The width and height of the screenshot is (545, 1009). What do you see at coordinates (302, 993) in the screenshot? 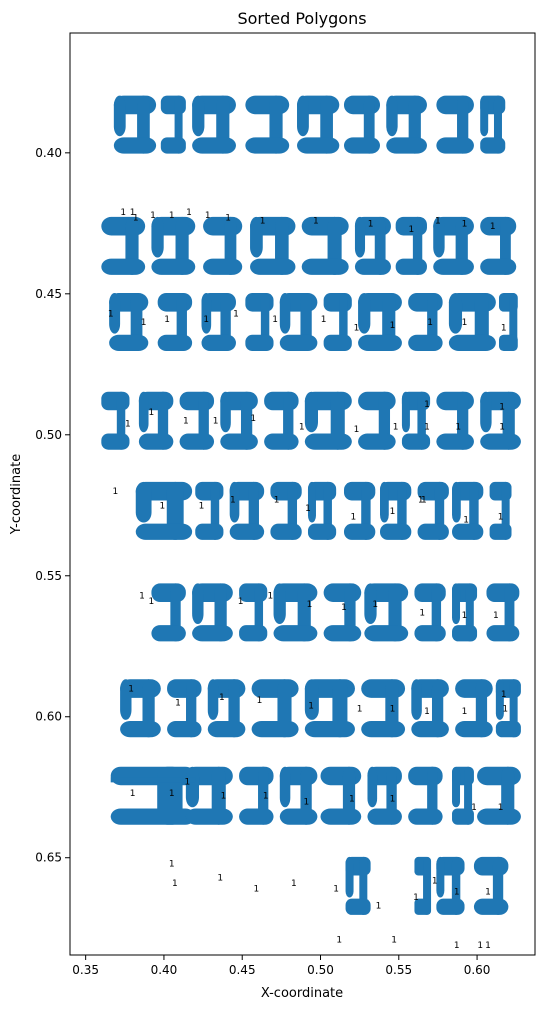
I see `x-axis-label: X-coordinate` at bounding box center [302, 993].